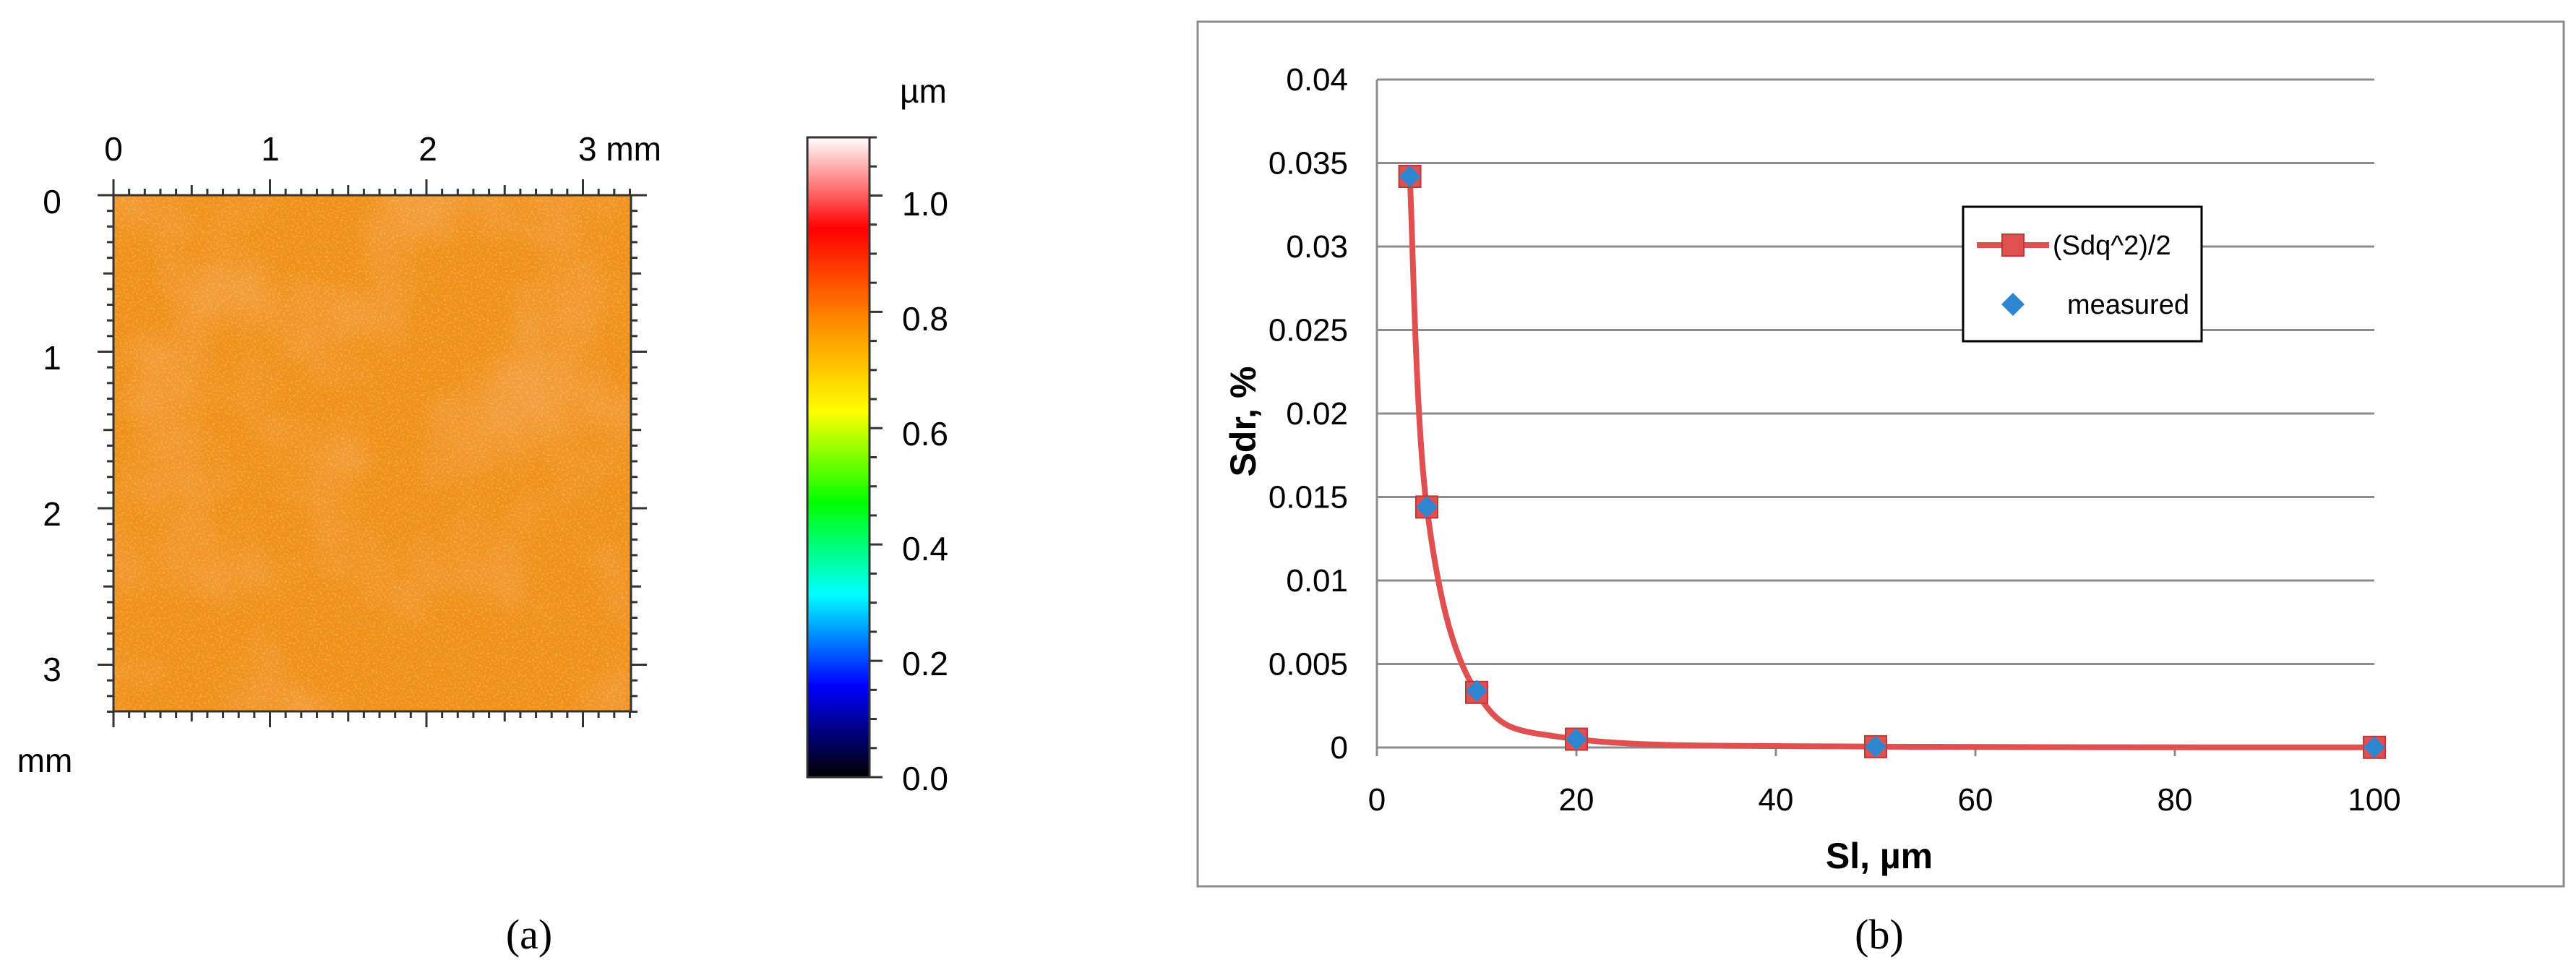  What do you see at coordinates (52, 669) in the screenshot?
I see `y-tick-label: 3` at bounding box center [52, 669].